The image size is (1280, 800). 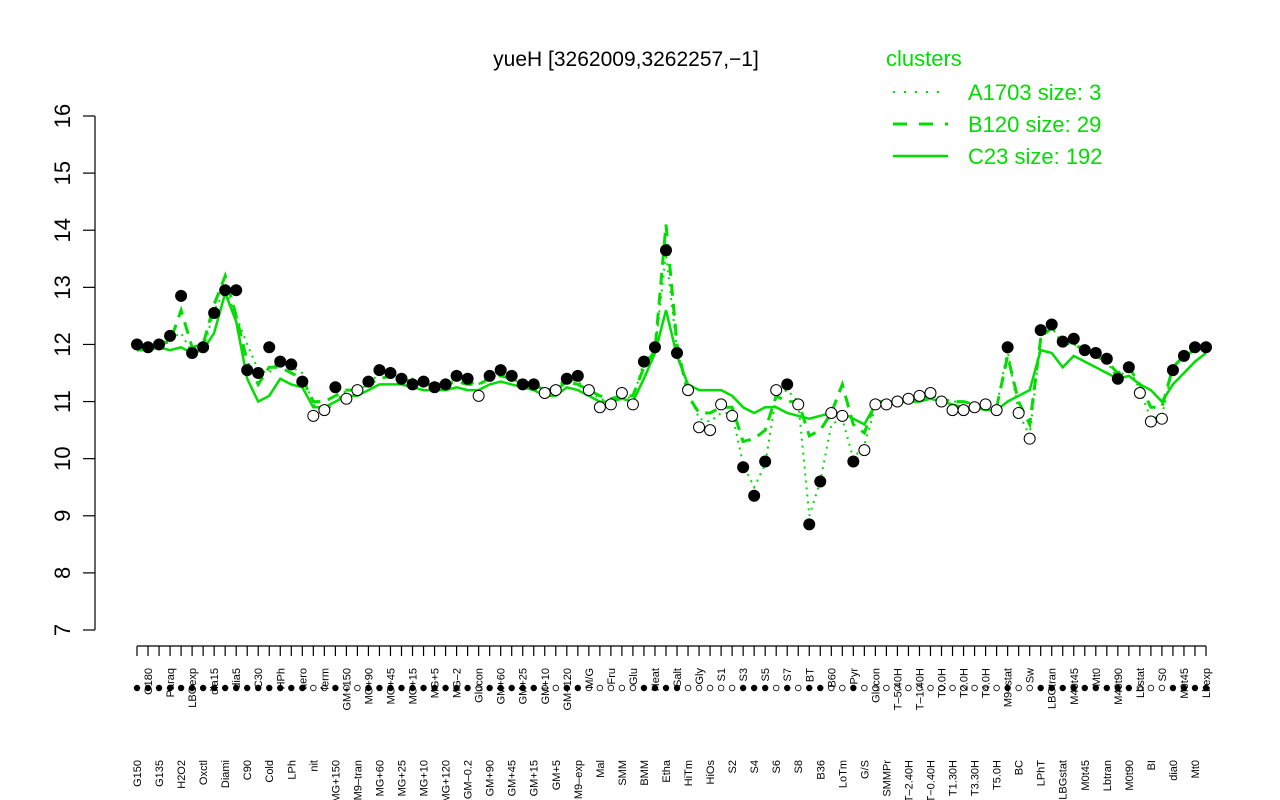 What do you see at coordinates (447, 780) in the screenshot?
I see `x-tick-label: MG+120` at bounding box center [447, 780].